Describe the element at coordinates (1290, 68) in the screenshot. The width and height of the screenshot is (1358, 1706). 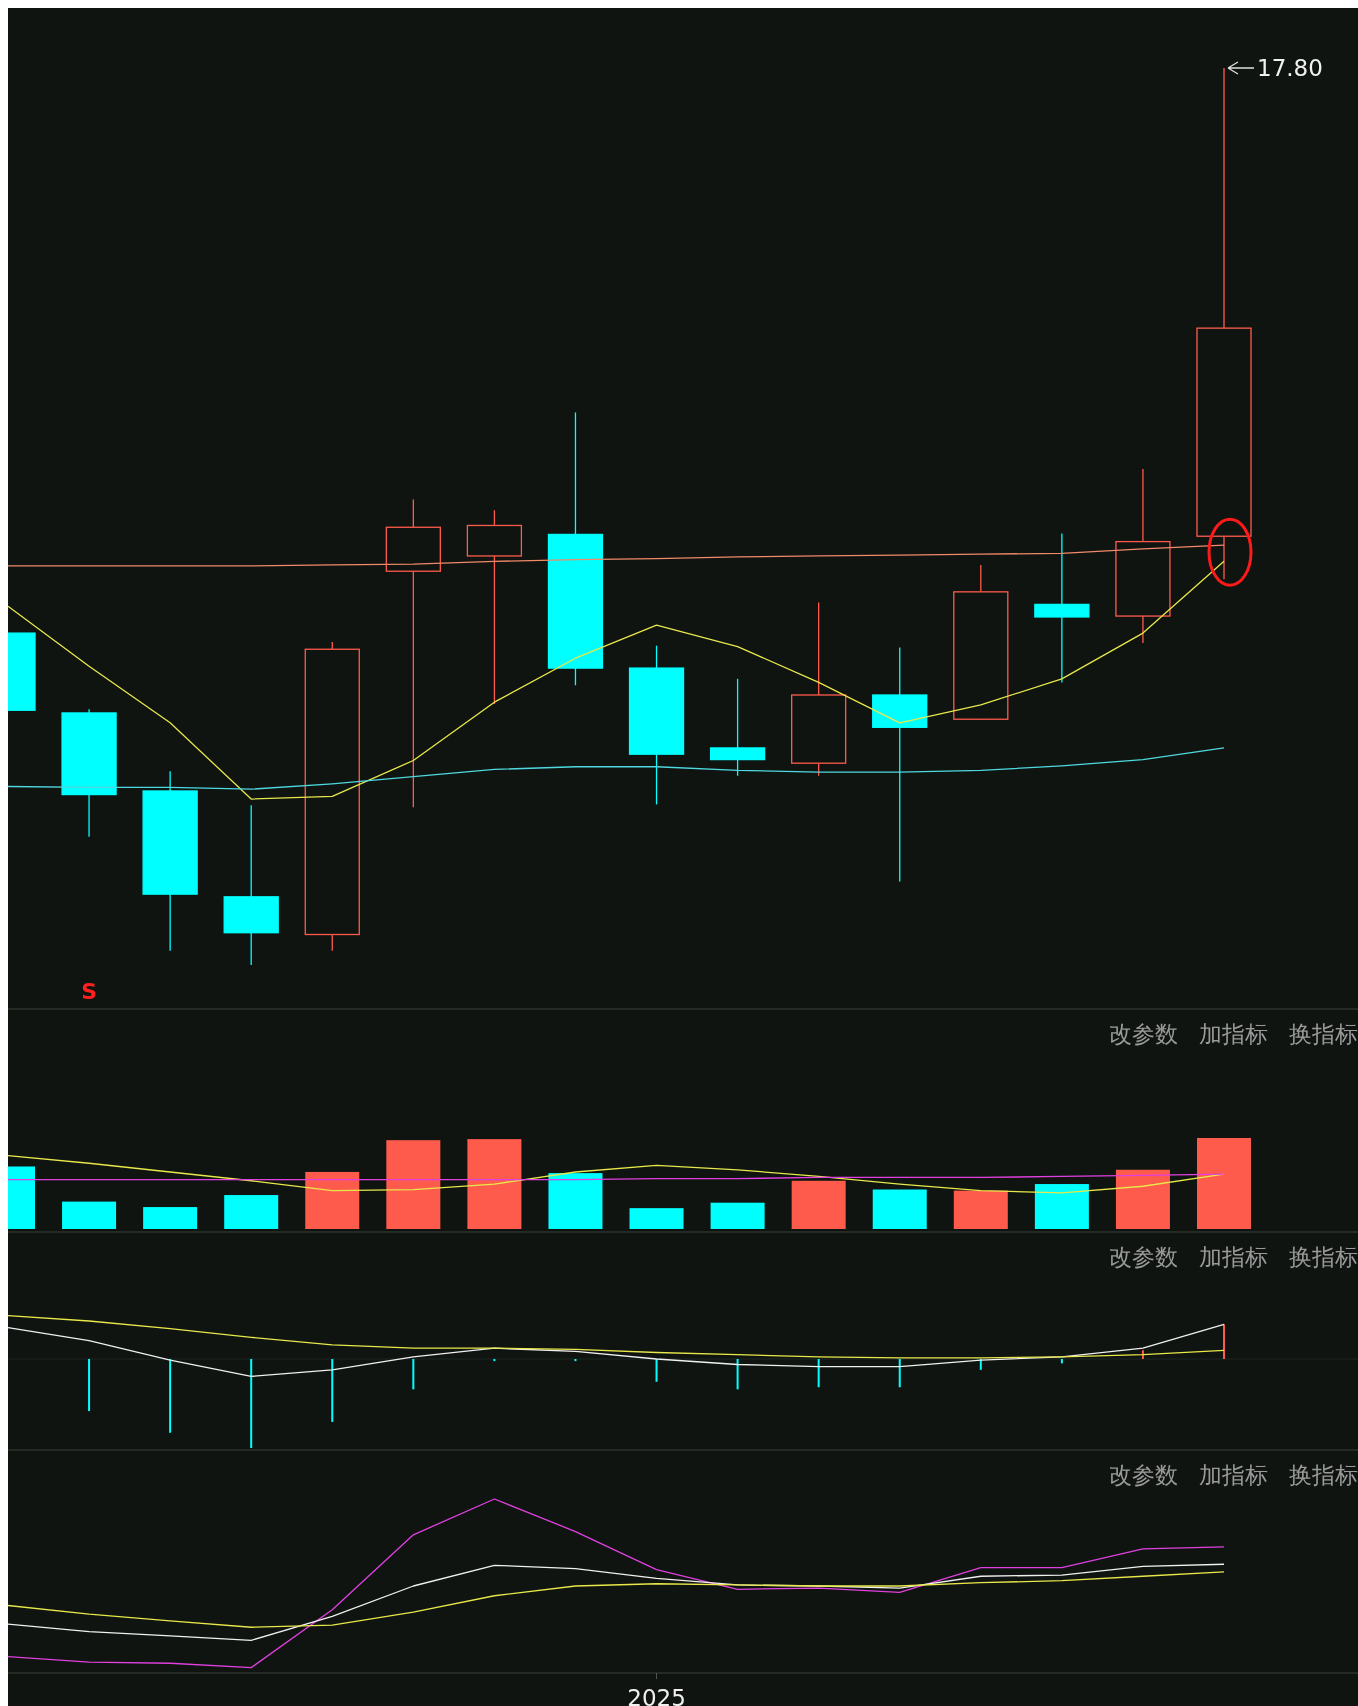
I see `annotation: 17.80` at that location.